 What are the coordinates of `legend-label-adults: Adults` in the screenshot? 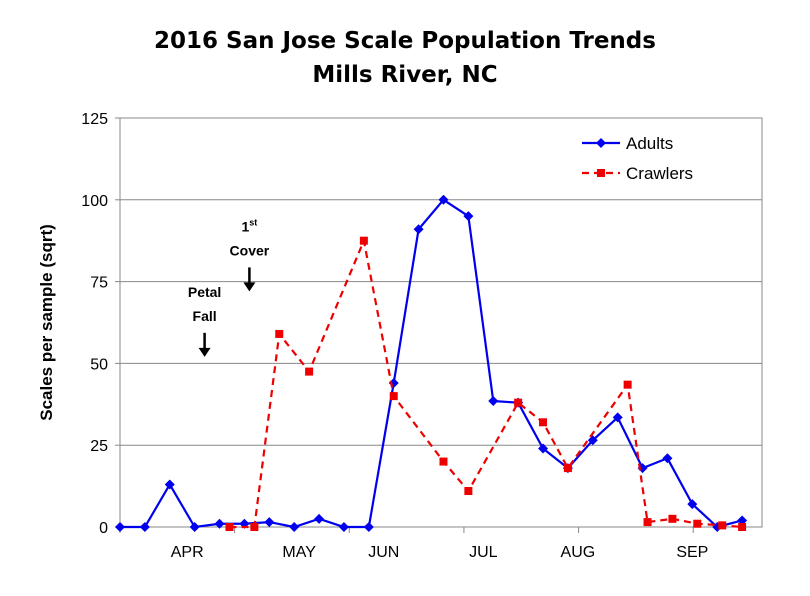 It's located at (649, 143).